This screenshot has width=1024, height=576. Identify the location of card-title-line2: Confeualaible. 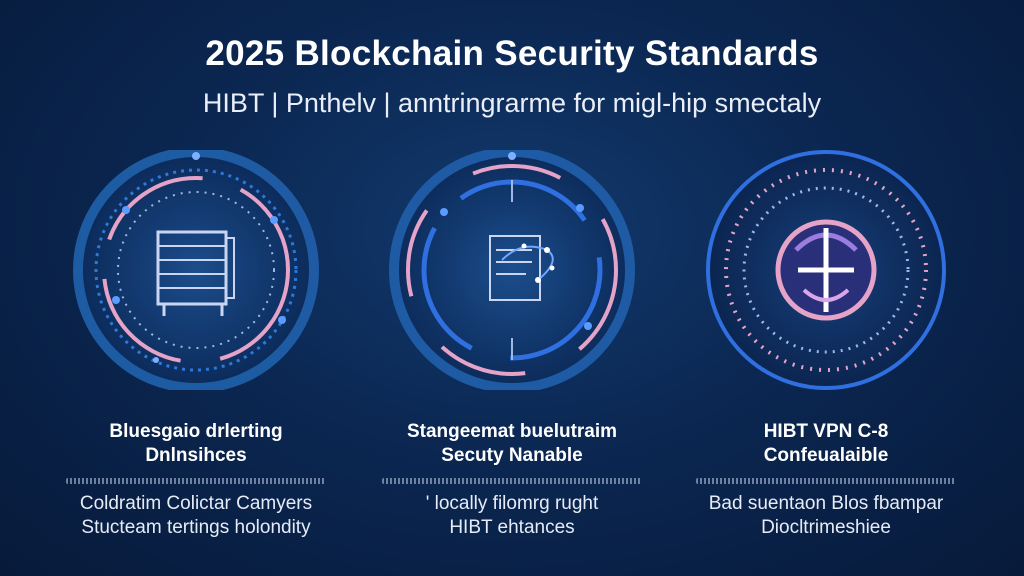
(826, 455).